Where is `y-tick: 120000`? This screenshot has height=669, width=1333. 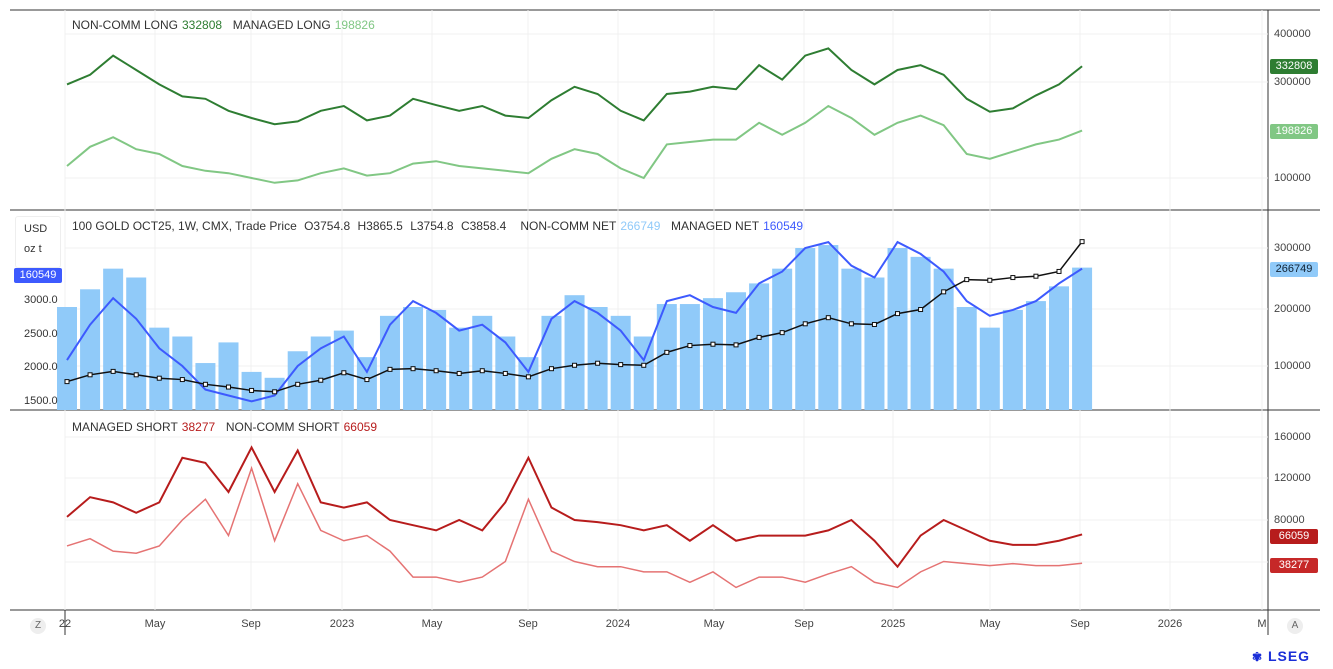 y-tick: 120000 is located at coordinates (1292, 478).